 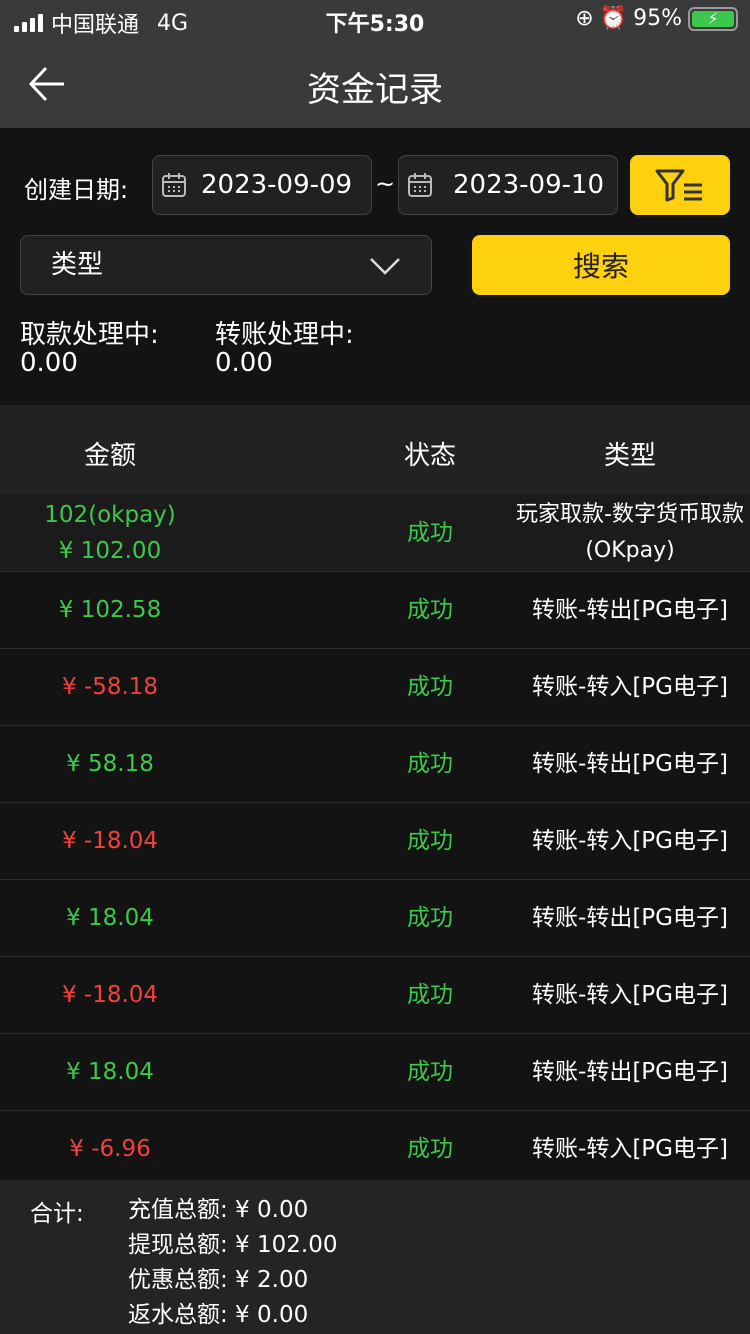 I want to click on start-date-input: 2023-09-09, so click(x=262, y=185).